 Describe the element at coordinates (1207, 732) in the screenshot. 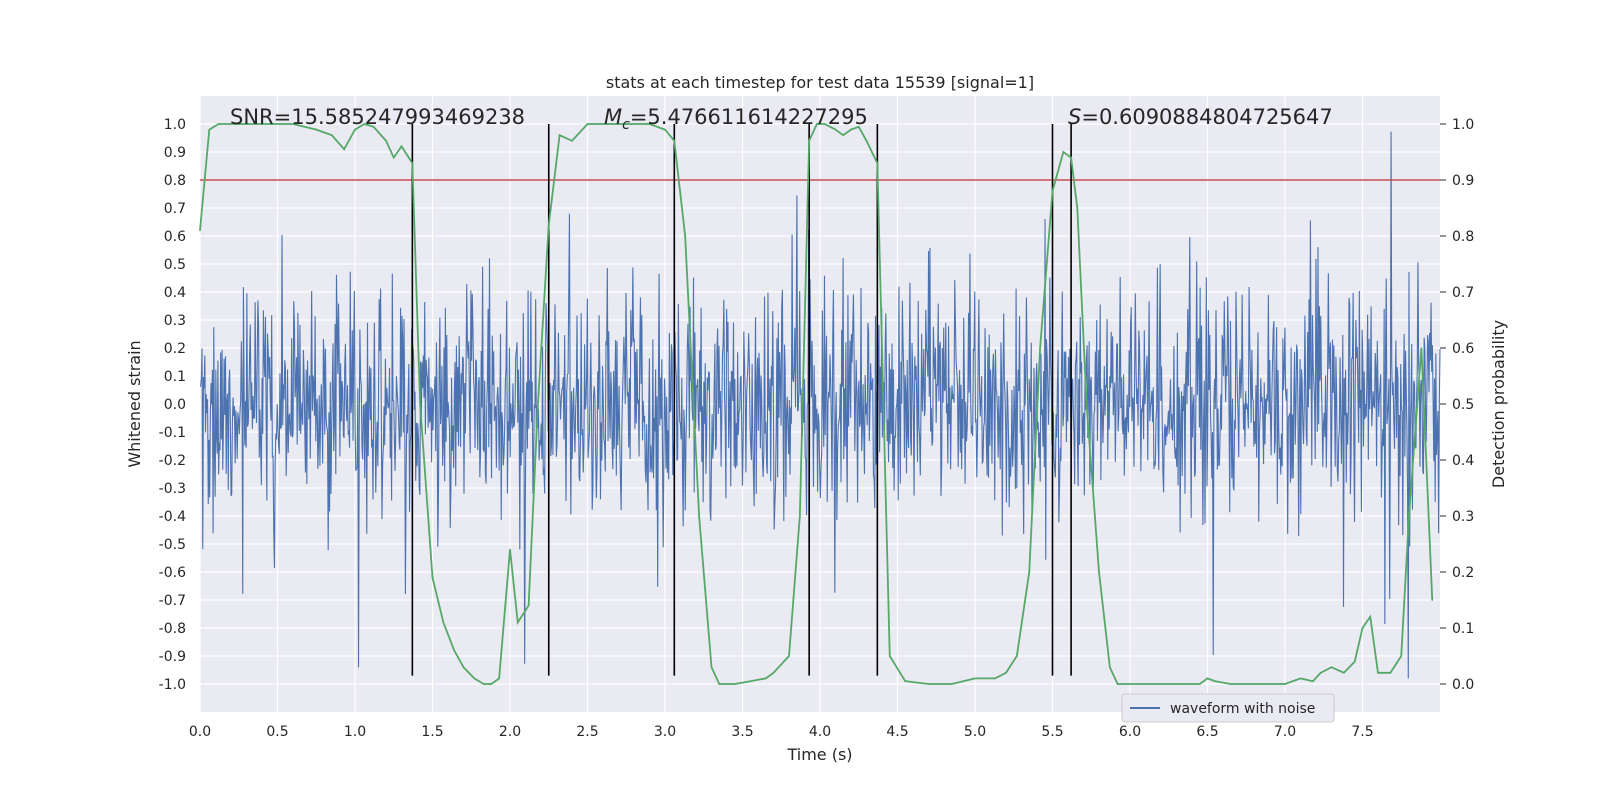

I see `x-tick-label: 6.5` at that location.